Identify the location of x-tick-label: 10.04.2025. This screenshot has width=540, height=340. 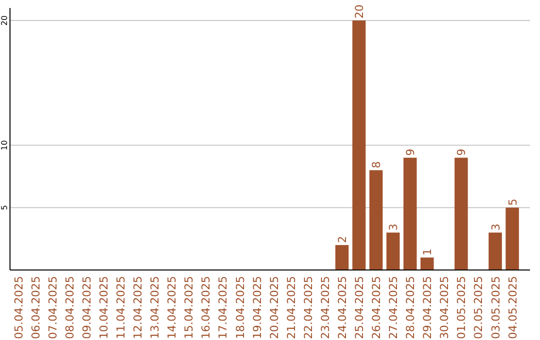
(104, 307).